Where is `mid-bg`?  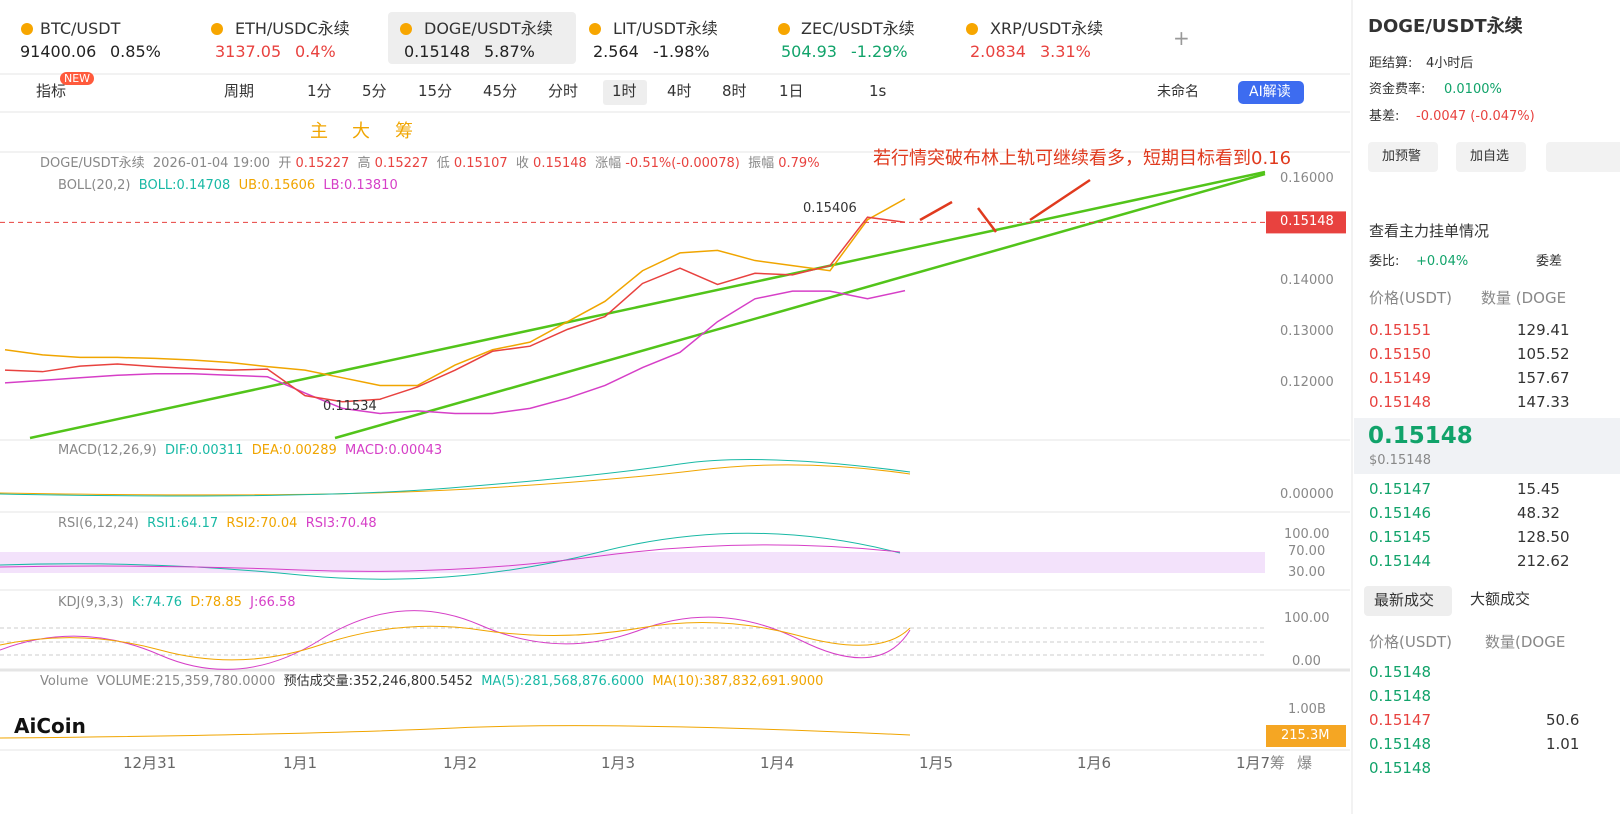
mid-bg is located at coordinates (1487, 446).